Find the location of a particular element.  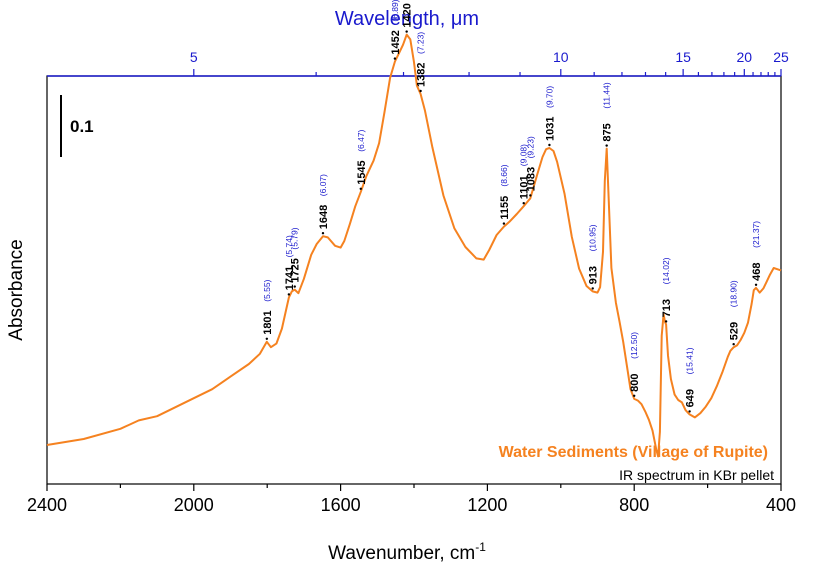

peak-wavenumber-label: 1155 is located at coordinates (505, 208).